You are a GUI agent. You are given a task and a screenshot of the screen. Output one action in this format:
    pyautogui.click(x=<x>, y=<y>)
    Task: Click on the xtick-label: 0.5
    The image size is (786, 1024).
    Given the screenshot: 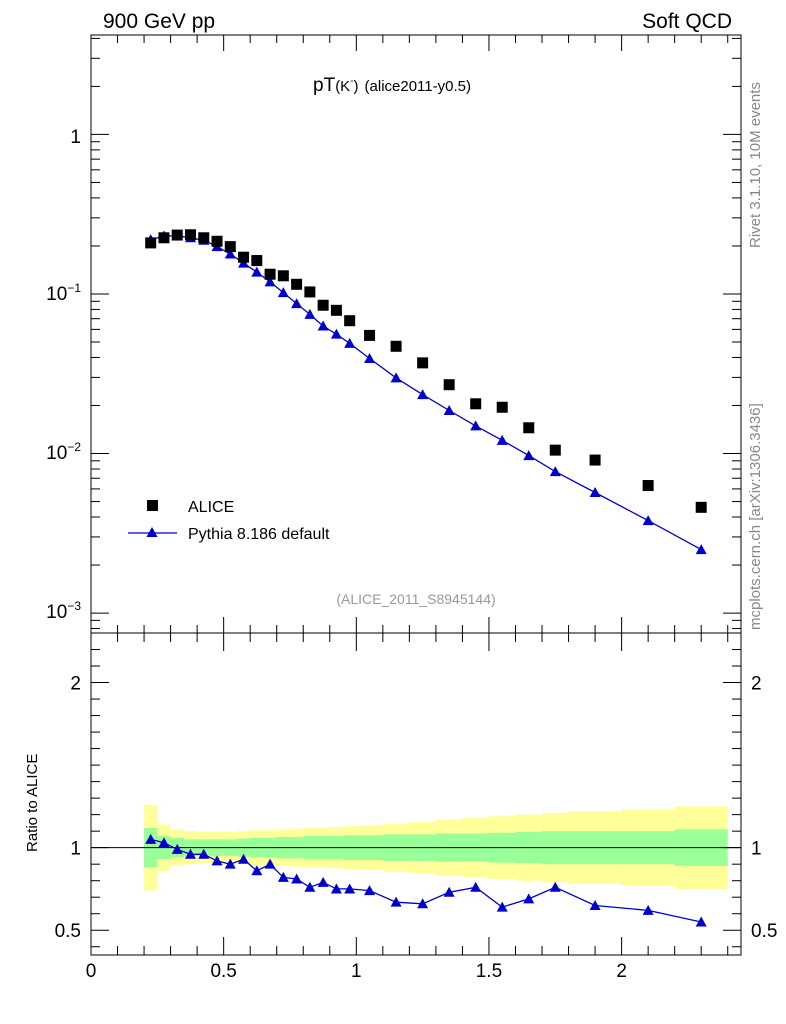 What is the action you would take?
    pyautogui.click(x=223, y=971)
    